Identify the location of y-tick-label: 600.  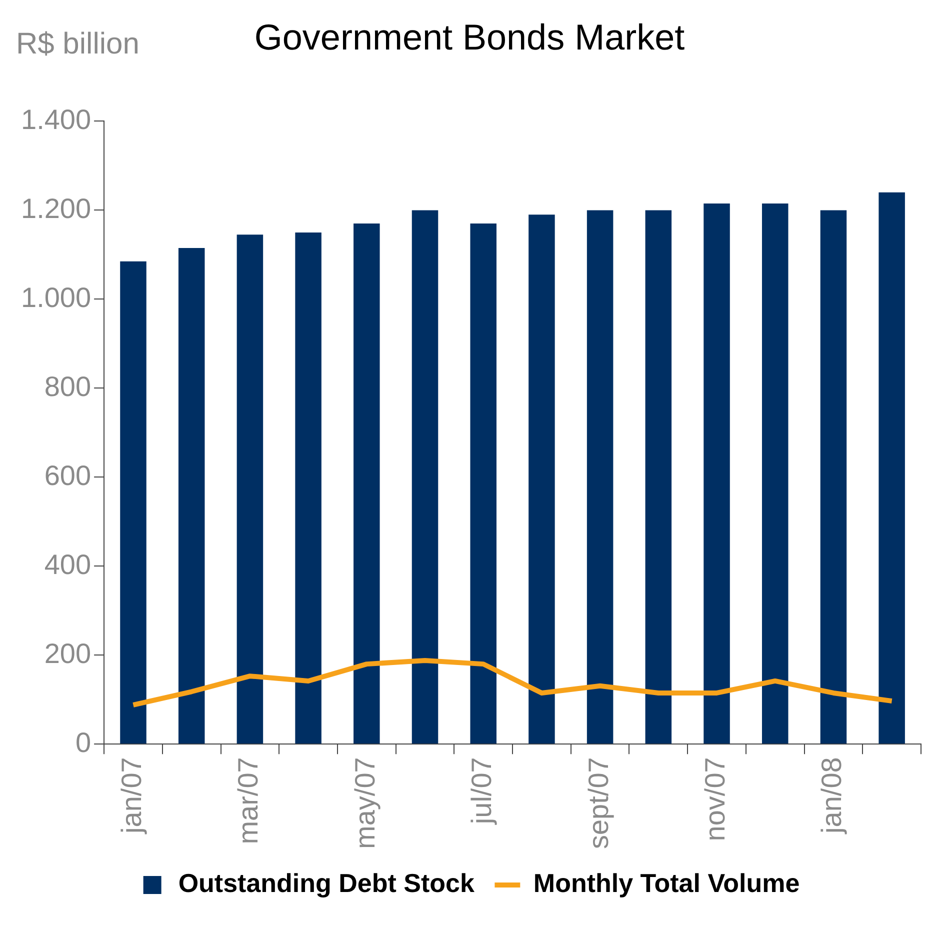
(68, 475).